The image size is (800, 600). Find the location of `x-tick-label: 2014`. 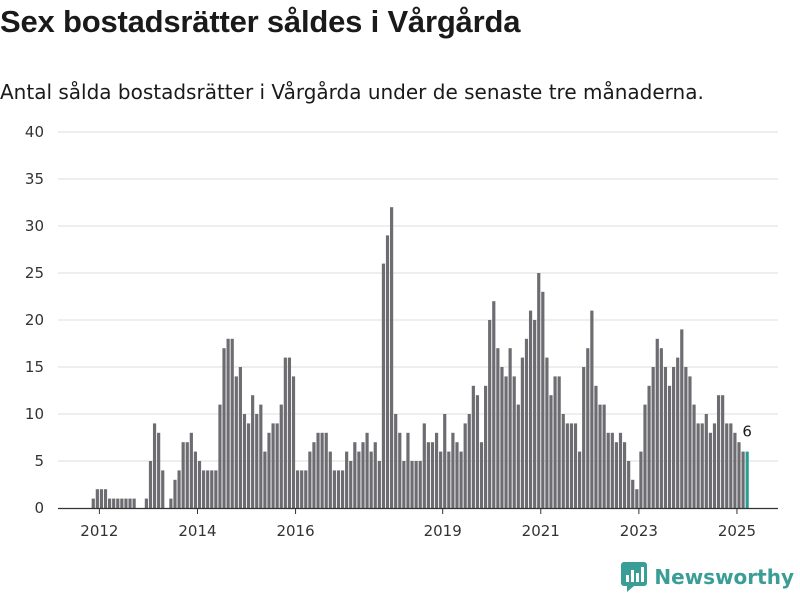

x-tick-label: 2014 is located at coordinates (197, 531).